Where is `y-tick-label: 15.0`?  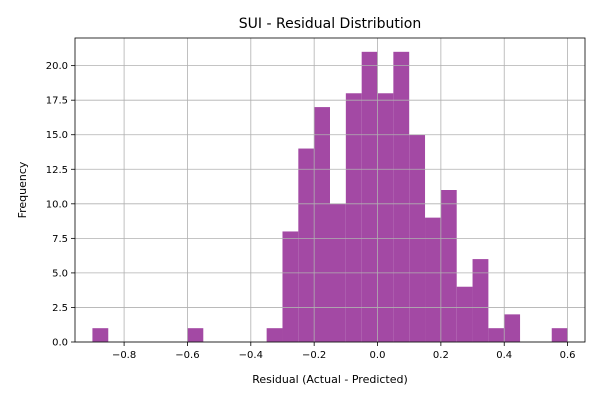 y-tick-label: 15.0 is located at coordinates (57, 135).